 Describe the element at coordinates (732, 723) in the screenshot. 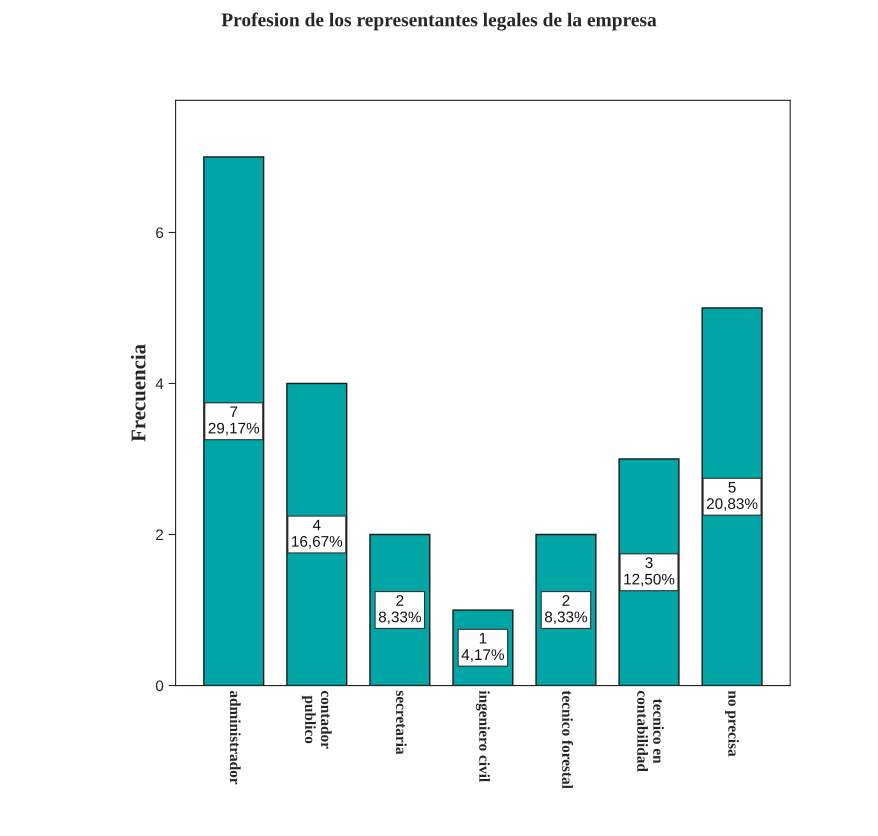

I see `x-tick-label: no precisa` at that location.